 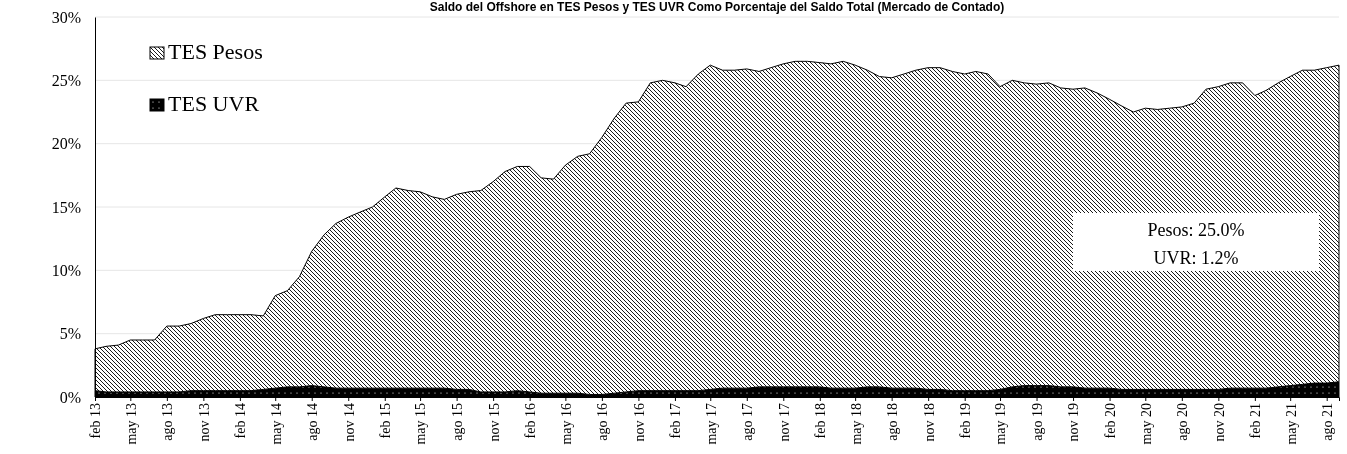 I want to click on y-tick-label: 5%, so click(x=70, y=334).